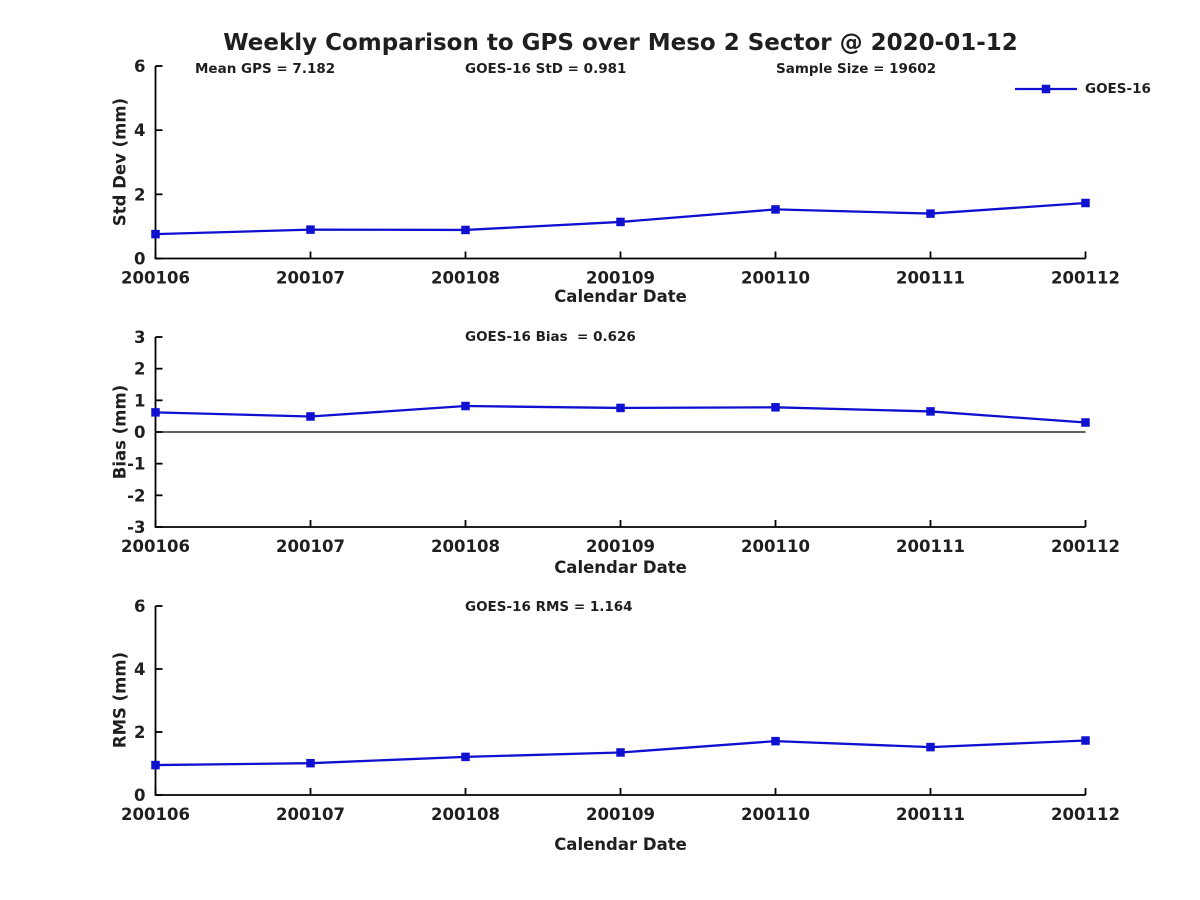 The image size is (1200, 900). What do you see at coordinates (1118, 89) in the screenshot?
I see `legend-label-goes16: GOES-16` at bounding box center [1118, 89].